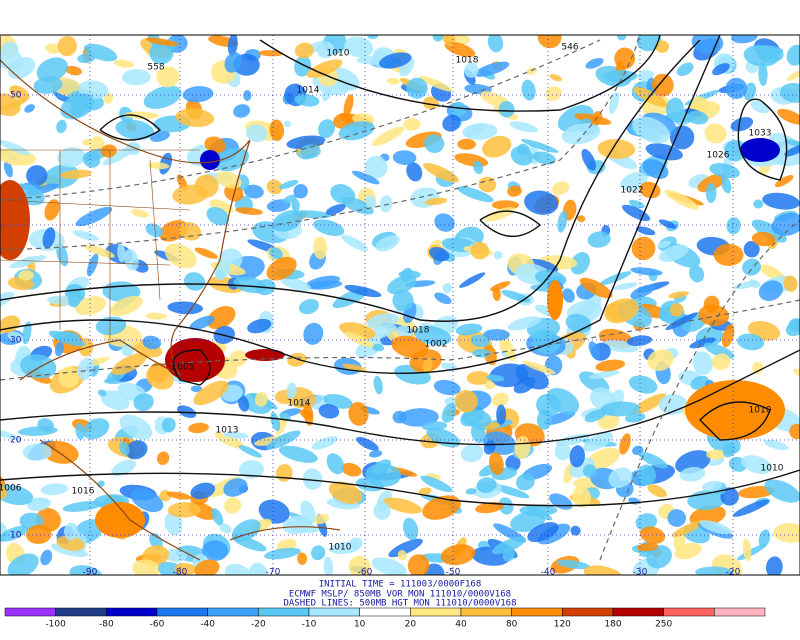 This screenshot has width=800, height=640. What do you see at coordinates (400, 340) in the screenshot?
I see `height-contour` at bounding box center [400, 340].